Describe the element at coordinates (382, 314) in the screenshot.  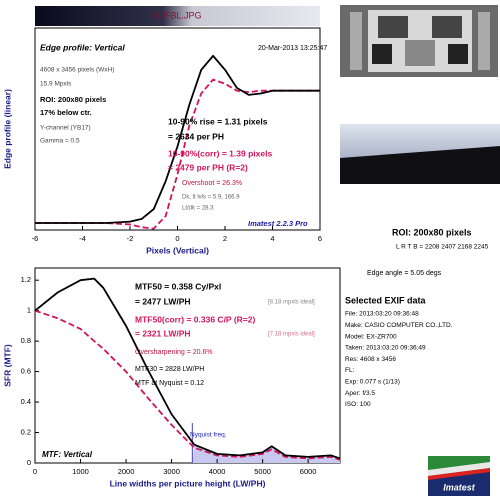
I see `exif-row: File: 2013:03:20 09:36:48` at that location.